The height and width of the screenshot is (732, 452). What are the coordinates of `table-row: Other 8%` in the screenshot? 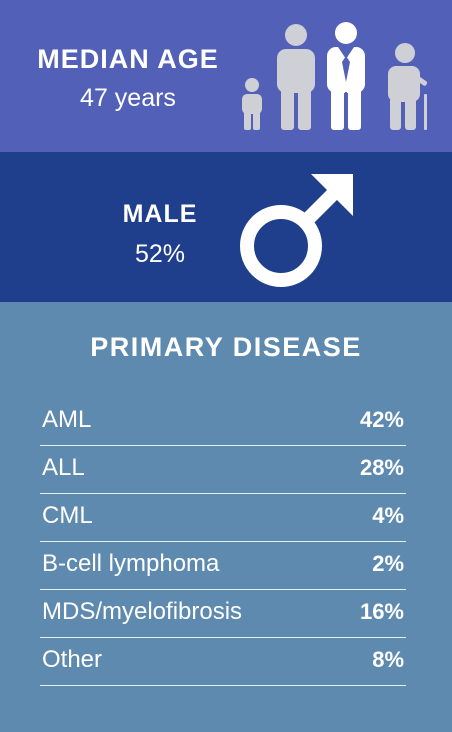 It's located at (223, 662).